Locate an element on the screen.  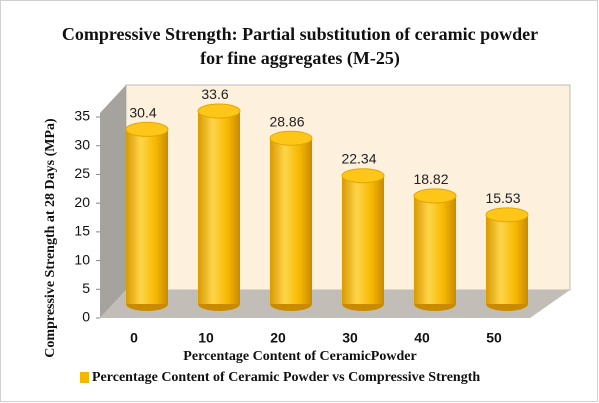
data-label: 33.6 is located at coordinates (214, 94).